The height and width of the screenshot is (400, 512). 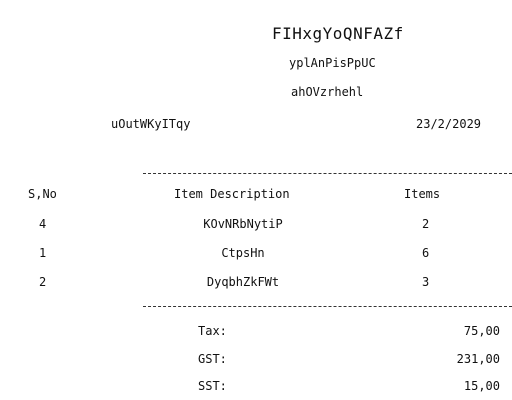 I want to click on item-sno: 1, so click(x=43, y=253).